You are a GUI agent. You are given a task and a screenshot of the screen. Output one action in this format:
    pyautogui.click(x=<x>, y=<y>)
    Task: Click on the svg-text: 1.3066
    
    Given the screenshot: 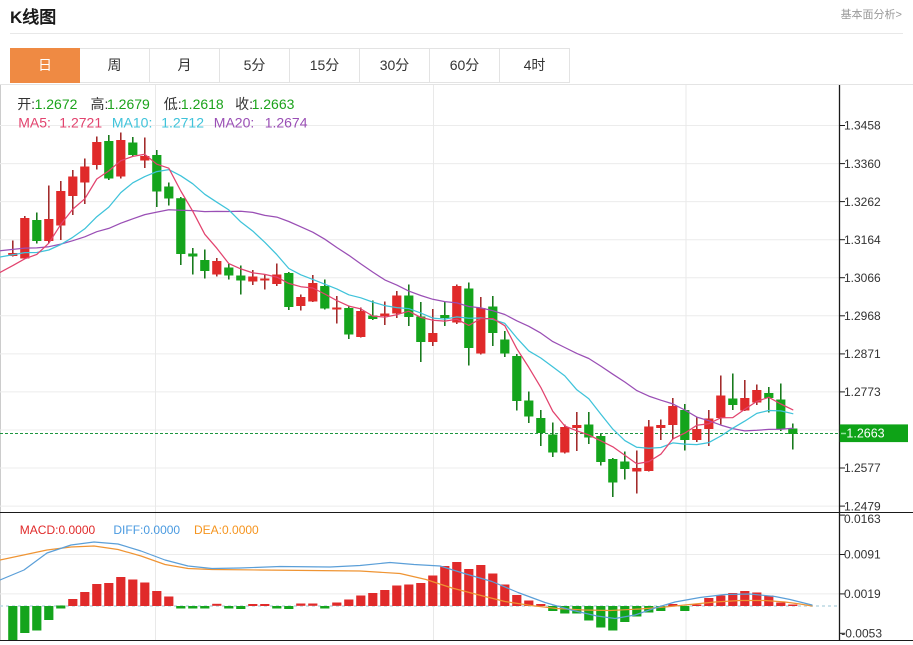 What is the action you would take?
    pyautogui.click(x=862, y=278)
    